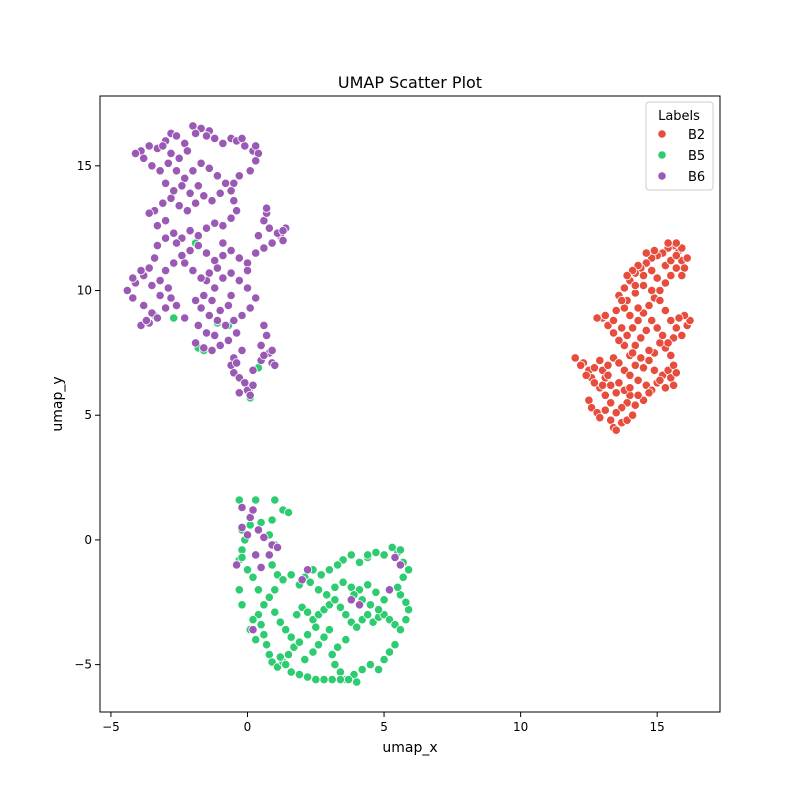 The height and width of the screenshot is (800, 800). I want to click on y-axis-label: umap_y, so click(58, 403).